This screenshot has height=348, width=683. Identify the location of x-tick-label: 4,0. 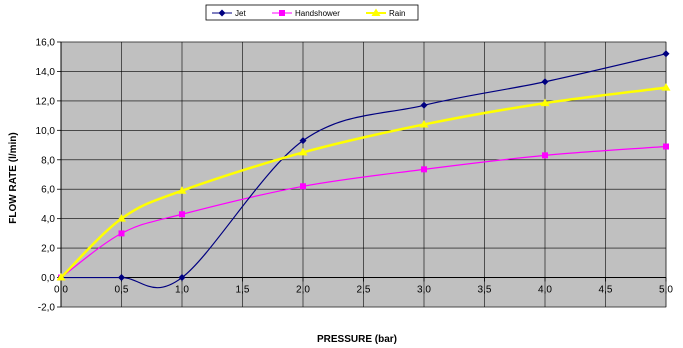
(545, 290).